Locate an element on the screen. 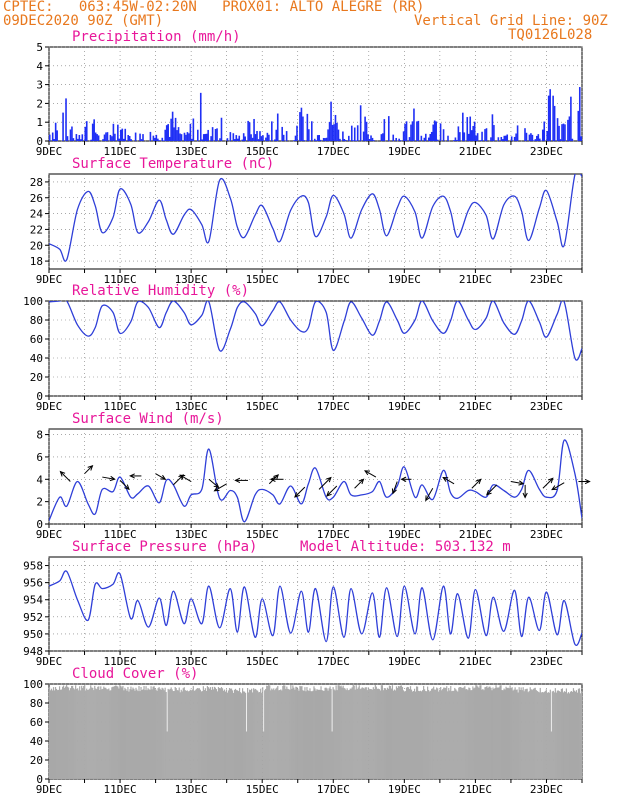  wind-xtick-label: 15DEC is located at coordinates (262, 534).